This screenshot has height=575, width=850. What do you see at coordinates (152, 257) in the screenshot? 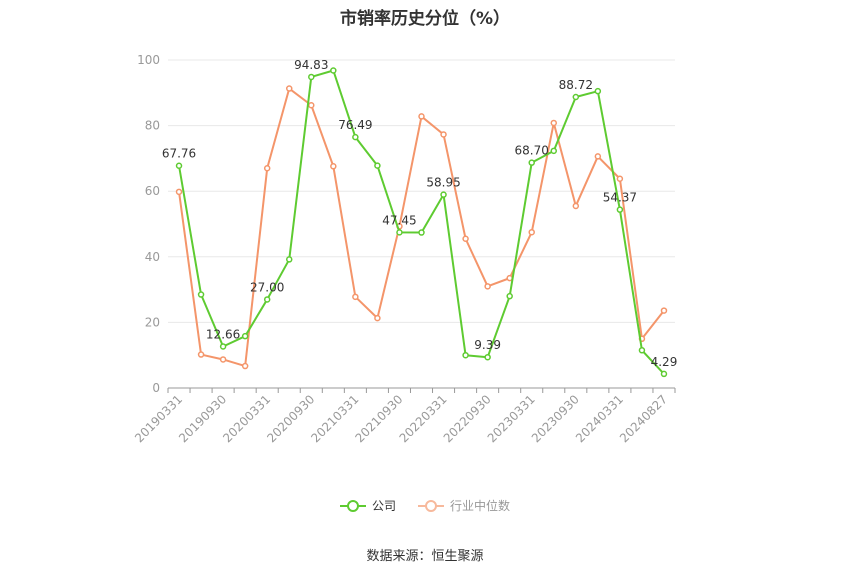
I see `y-tick-label: 40` at bounding box center [152, 257].